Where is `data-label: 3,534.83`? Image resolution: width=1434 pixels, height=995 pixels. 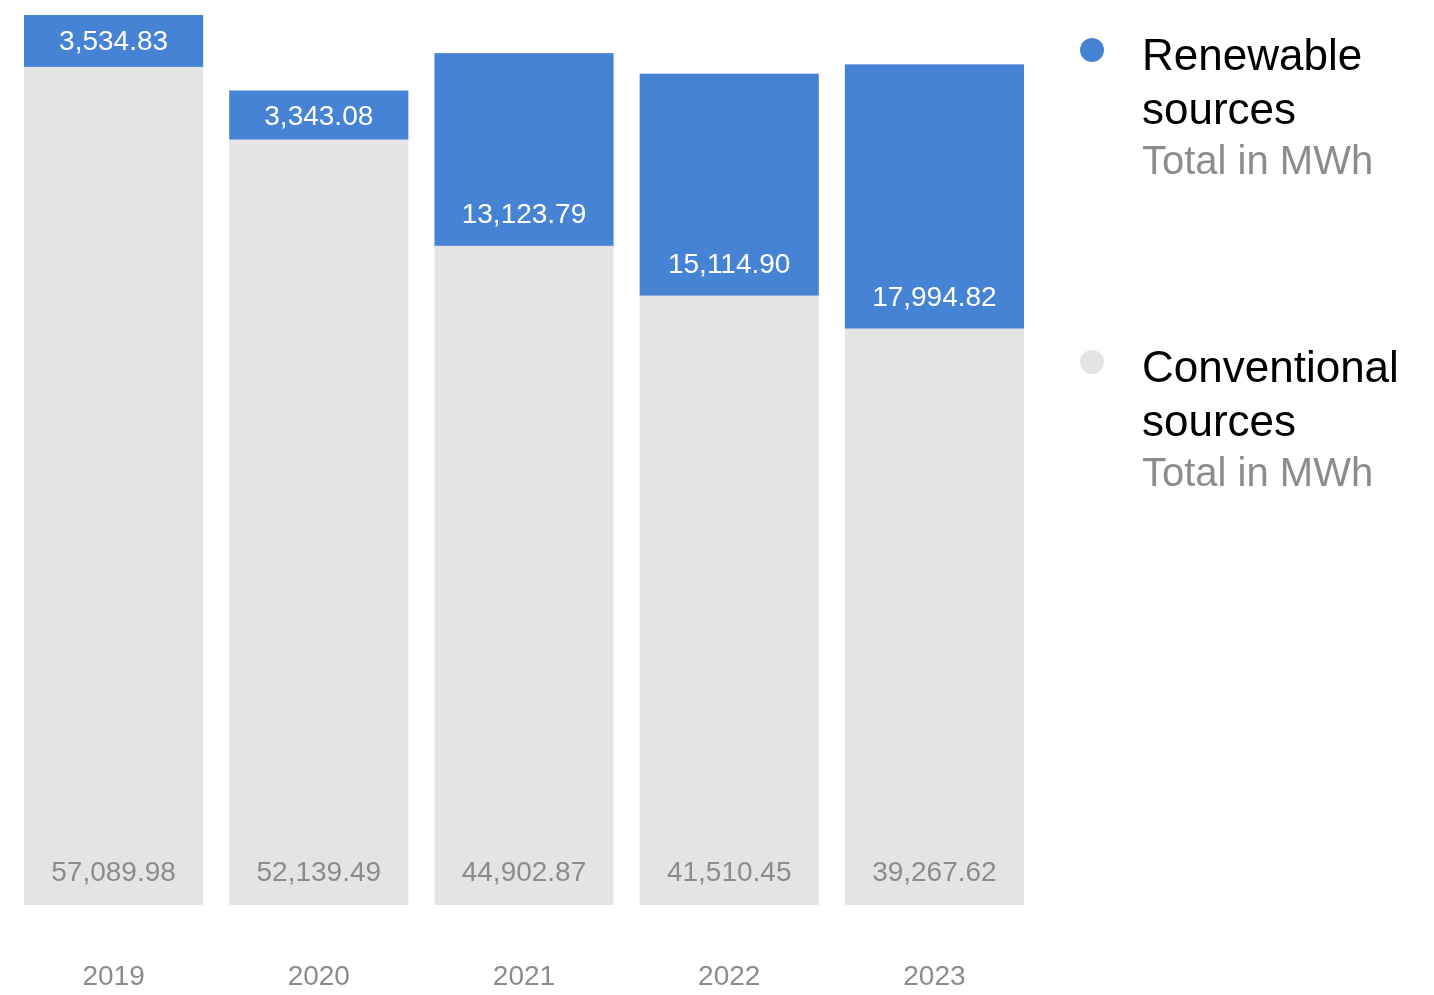 data-label: 3,534.83 is located at coordinates (114, 41).